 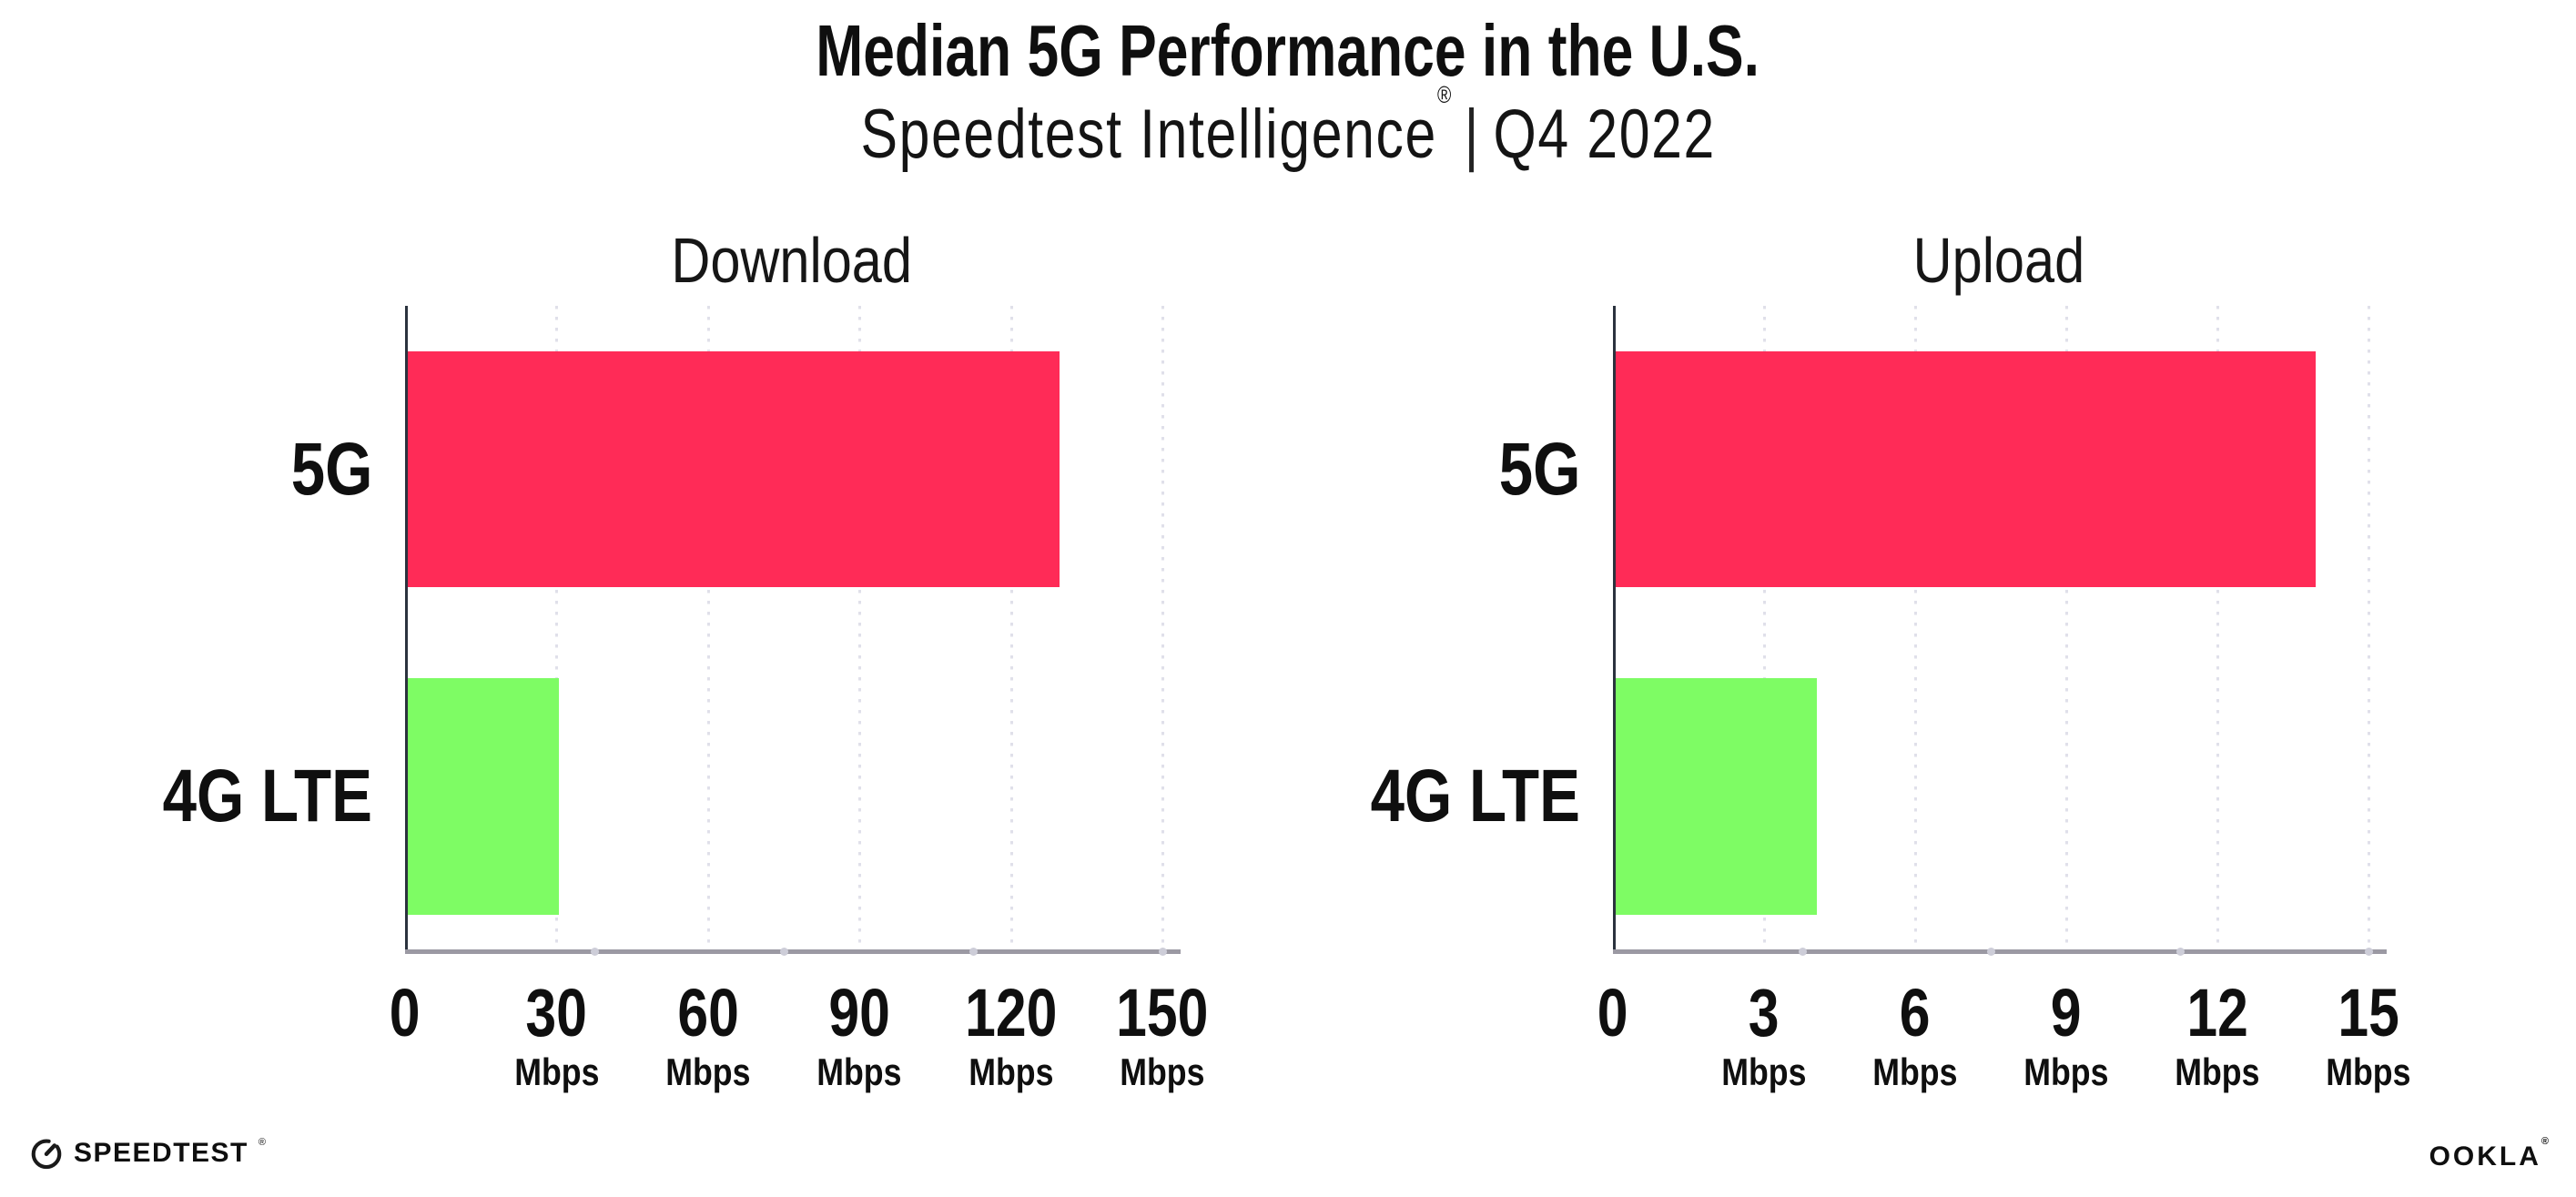 I want to click on download-chart-title: Download, so click(x=792, y=261).